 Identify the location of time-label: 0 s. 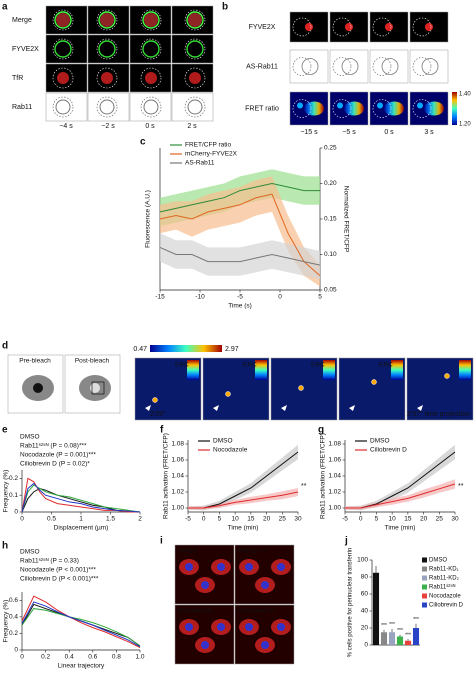
(150, 126).